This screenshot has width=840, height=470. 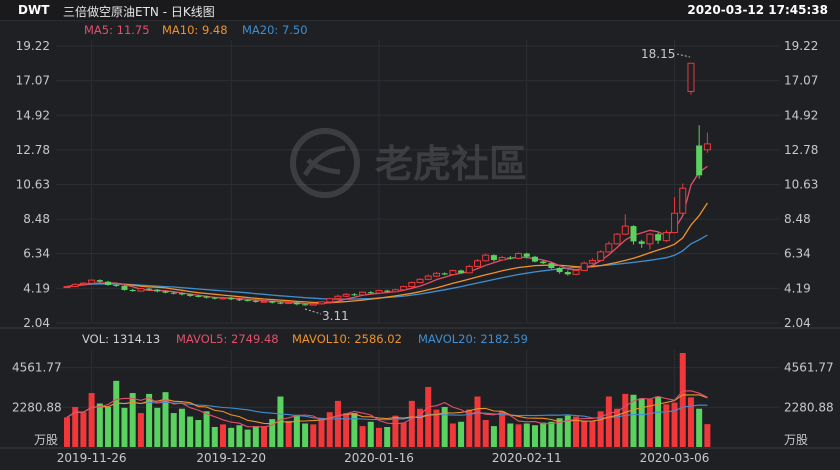 I want to click on mavol20-legend: MAVOL20: 2182.59, so click(x=473, y=339).